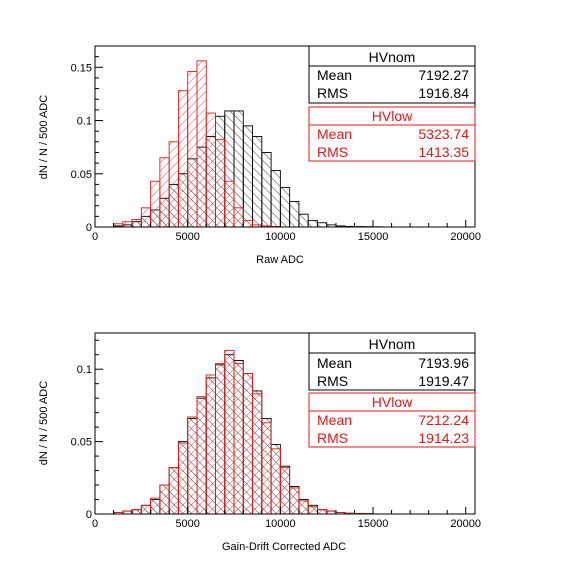  Describe the element at coordinates (284, 547) in the screenshot. I see `x-axis-label: Gain-Drift Corrected ADC` at that location.